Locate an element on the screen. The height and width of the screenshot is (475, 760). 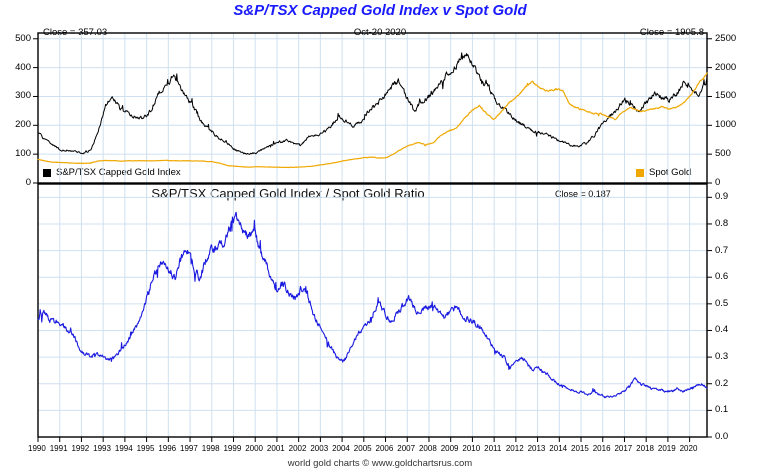
y-axis-left-tick: 100 is located at coordinates (23, 154).